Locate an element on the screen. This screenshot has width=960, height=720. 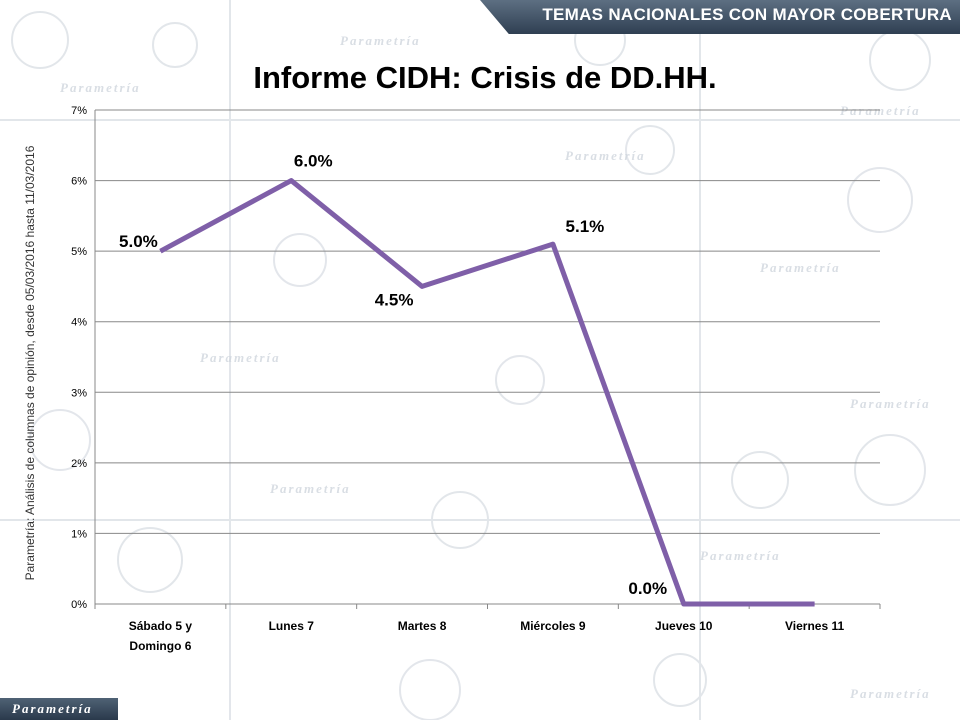
banner-title: TEMAS NACIONALES CON MAYOR COBERTURA is located at coordinates (747, 14).